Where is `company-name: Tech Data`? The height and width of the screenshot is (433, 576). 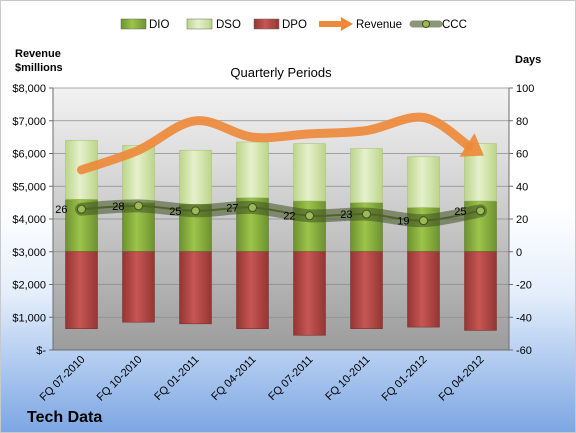 company-name: Tech Data is located at coordinates (64, 417).